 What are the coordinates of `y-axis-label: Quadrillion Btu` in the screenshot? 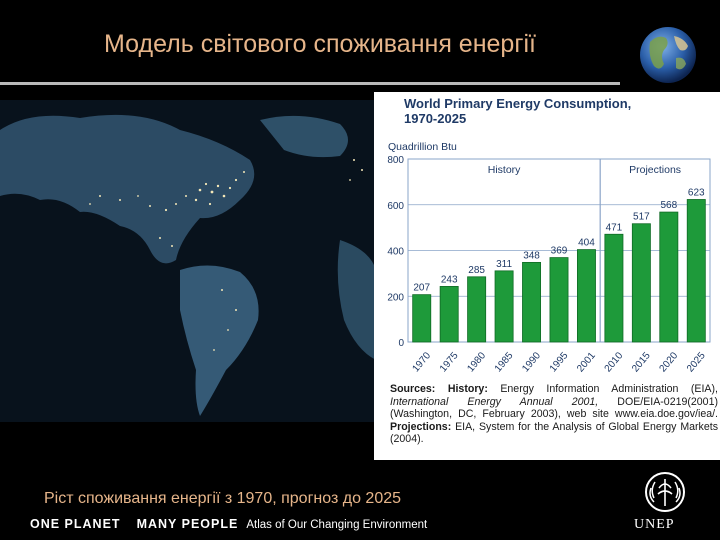 It's located at (422, 147).